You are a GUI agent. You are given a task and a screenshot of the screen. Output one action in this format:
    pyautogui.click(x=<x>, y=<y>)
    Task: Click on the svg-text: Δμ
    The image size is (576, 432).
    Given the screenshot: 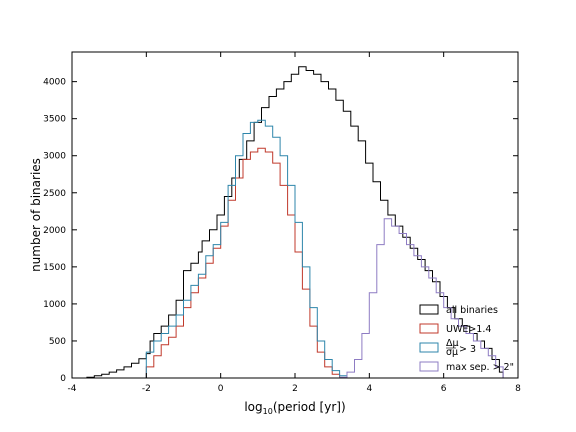 What is the action you would take?
    pyautogui.click(x=452, y=343)
    